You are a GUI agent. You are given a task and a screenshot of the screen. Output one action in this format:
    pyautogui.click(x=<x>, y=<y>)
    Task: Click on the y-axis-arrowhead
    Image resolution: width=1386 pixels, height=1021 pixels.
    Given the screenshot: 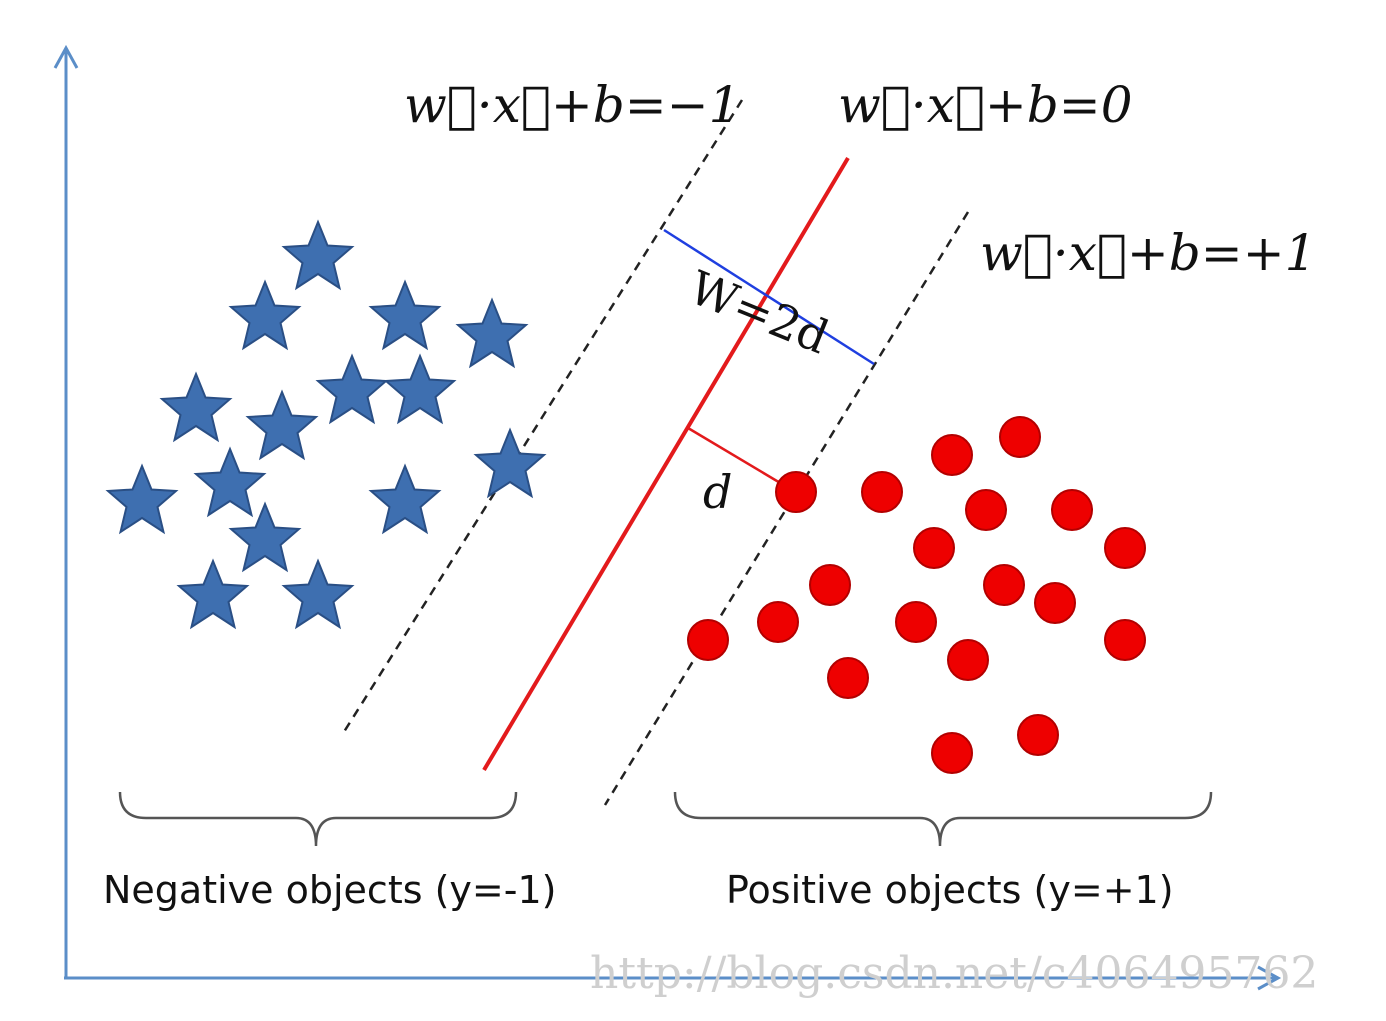 What is the action you would take?
    pyautogui.click(x=66, y=56)
    